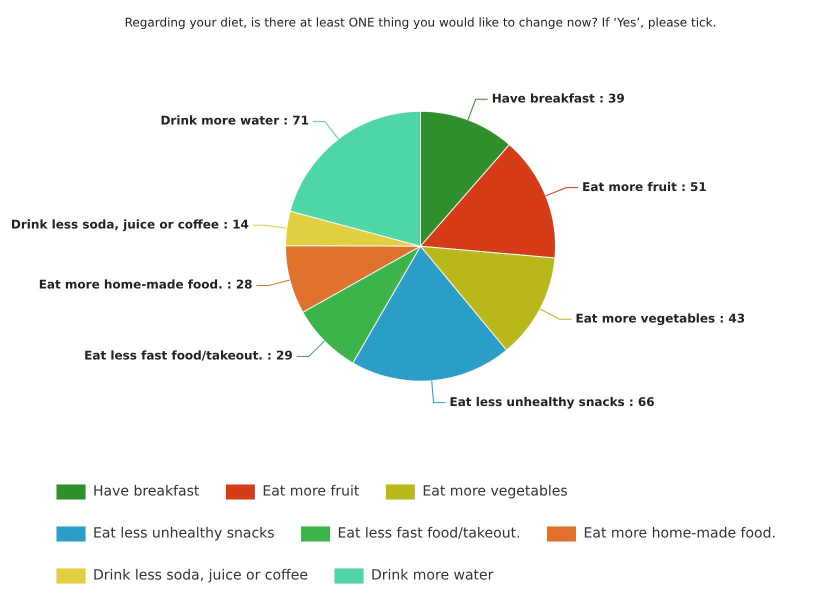  I want to click on legend-label: Drink more water, so click(432, 576).